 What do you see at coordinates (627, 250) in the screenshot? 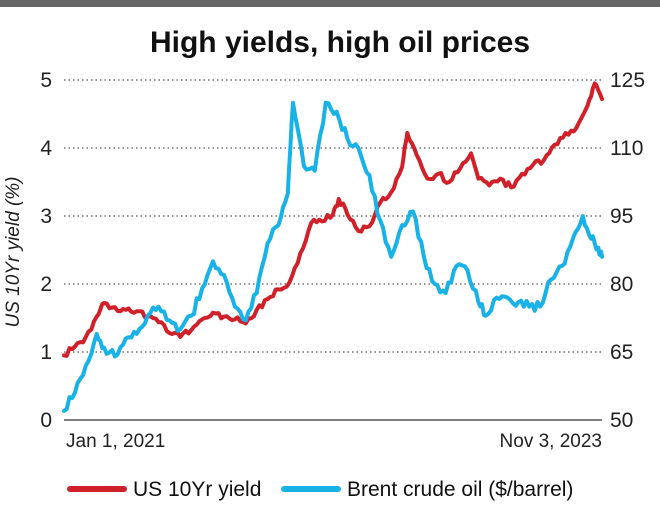
I see `right-axis: 50 65 80 95 110 125` at bounding box center [627, 250].